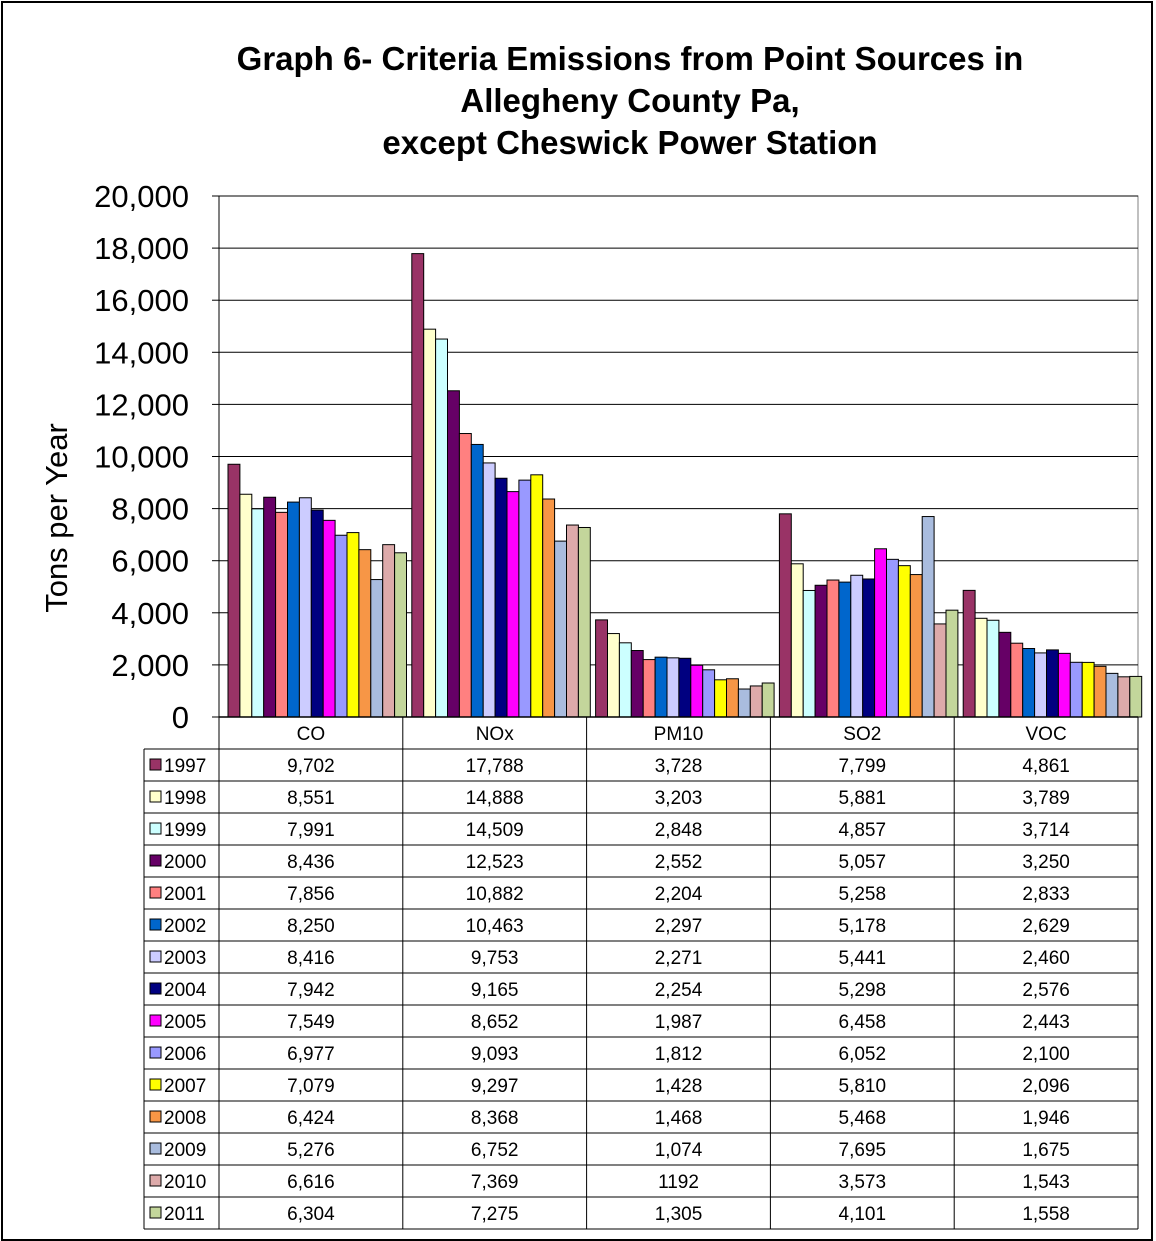 This screenshot has width=1156, height=1241. I want to click on data-label: 5,468, so click(863, 1118).